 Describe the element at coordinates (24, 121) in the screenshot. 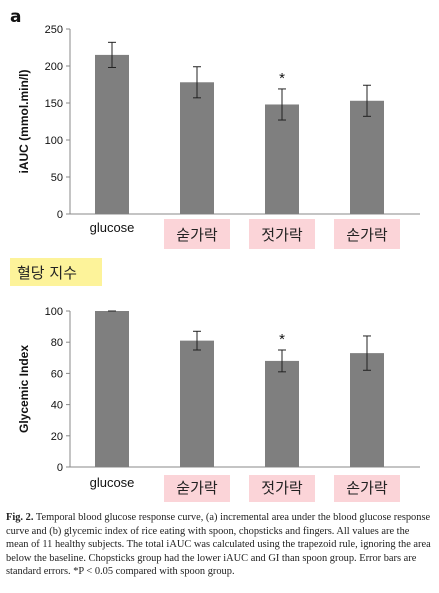

I see `chart-a-y-axis-title: iAUC (mmol.min/l)` at that location.